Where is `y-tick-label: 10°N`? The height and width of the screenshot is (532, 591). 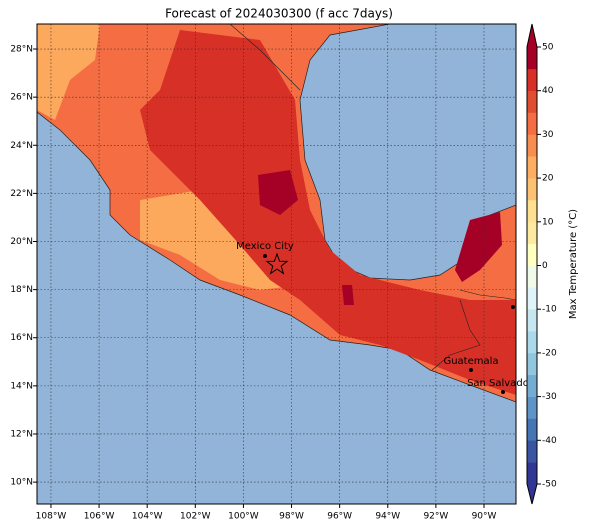 y-tick-label: 10°N is located at coordinates (21, 483).